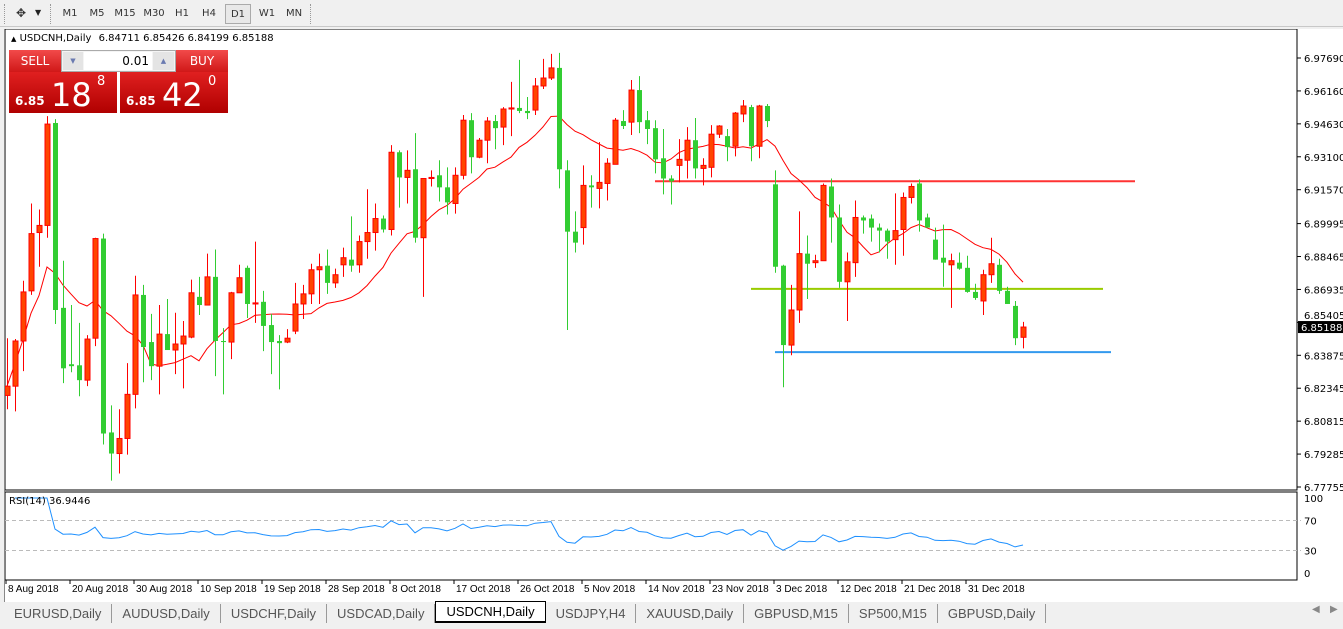 The image size is (1343, 629). Describe the element at coordinates (490, 612) in the screenshot. I see `chart-tab: USDCNH,Daily` at that location.